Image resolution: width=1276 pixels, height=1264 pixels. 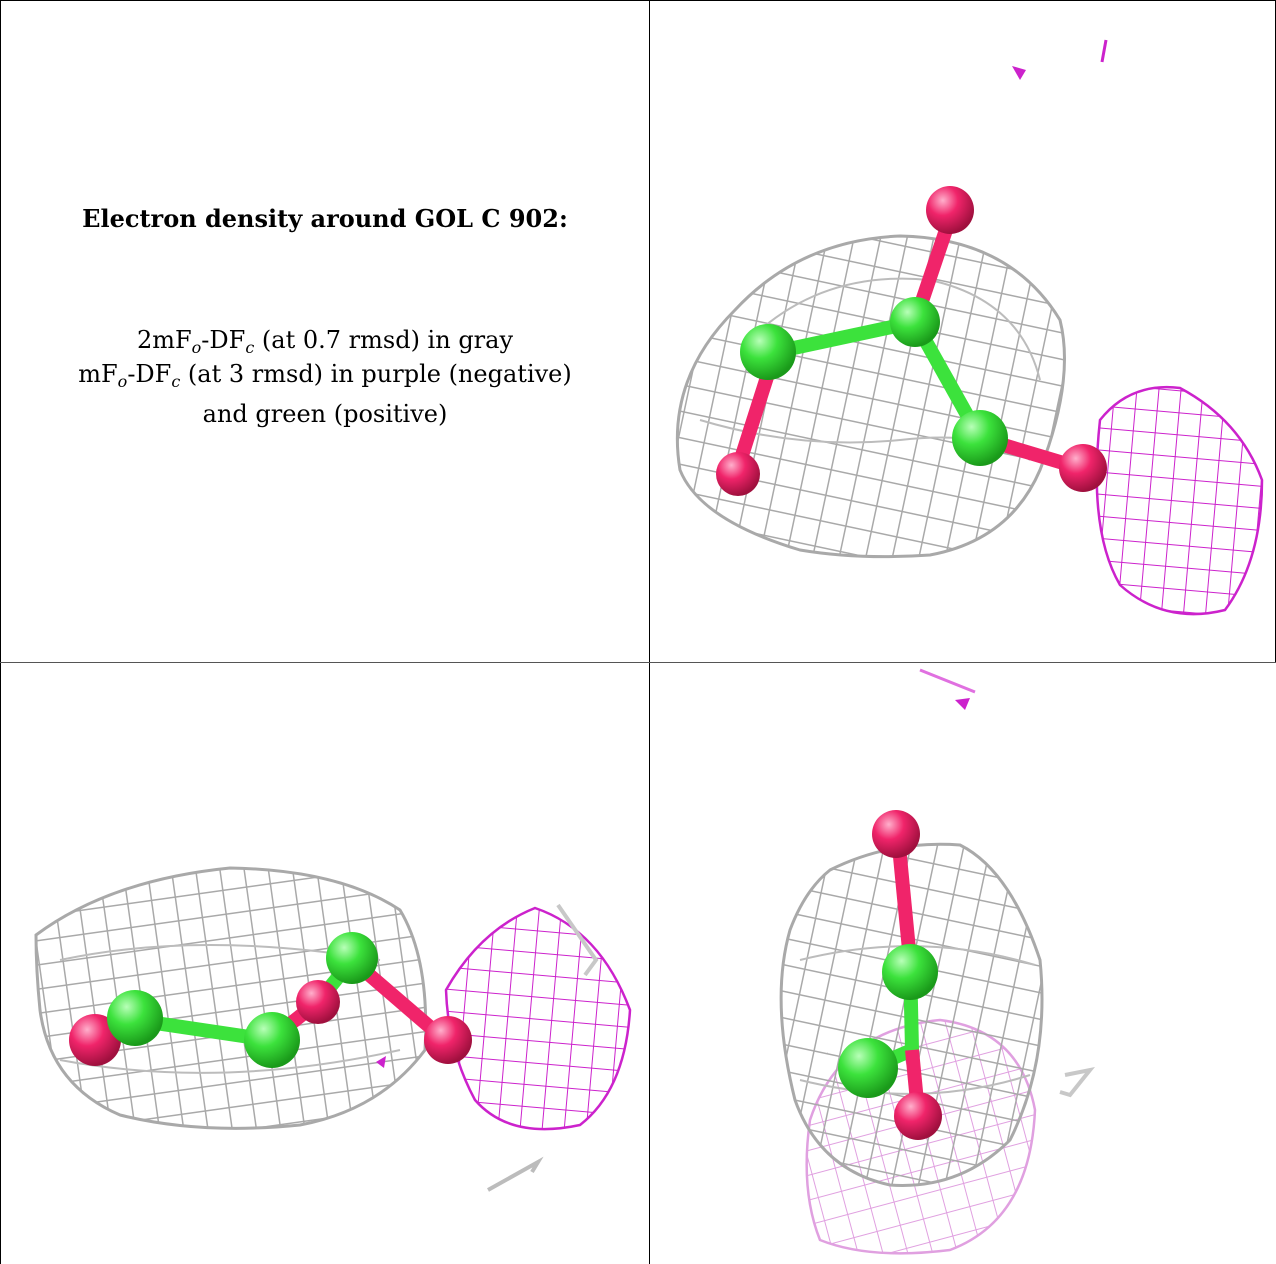 I want to click on view-bottom-left, so click(x=333, y=1029).